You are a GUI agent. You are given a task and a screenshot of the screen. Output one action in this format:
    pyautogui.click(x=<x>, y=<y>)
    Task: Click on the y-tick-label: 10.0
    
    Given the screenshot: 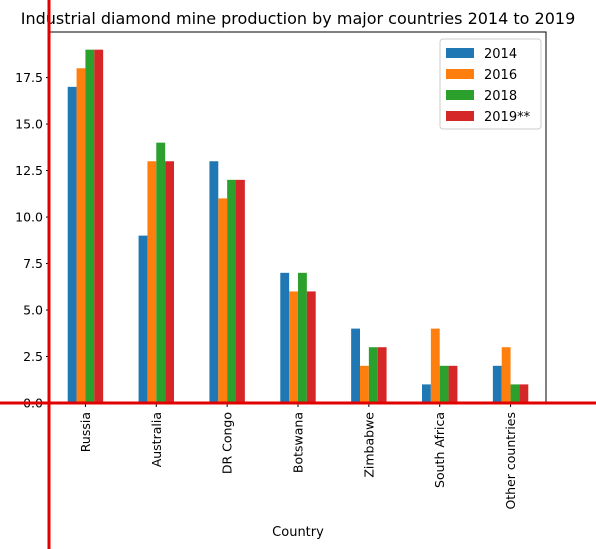 What is the action you would take?
    pyautogui.click(x=29, y=217)
    